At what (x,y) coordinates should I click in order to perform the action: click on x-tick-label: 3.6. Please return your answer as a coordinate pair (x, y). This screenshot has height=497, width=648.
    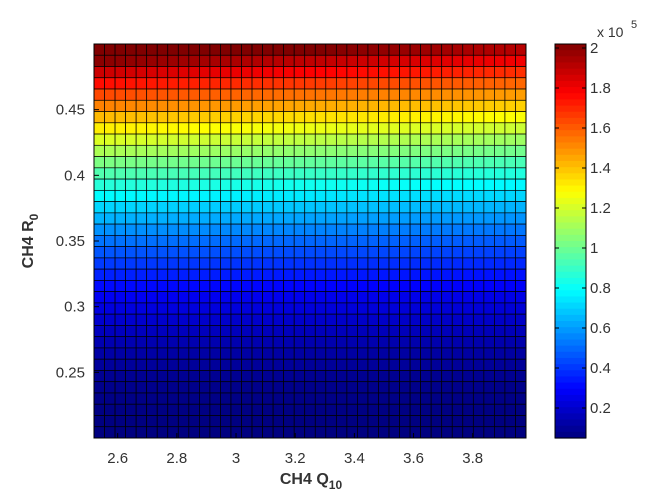
    Looking at the image, I should click on (413, 458).